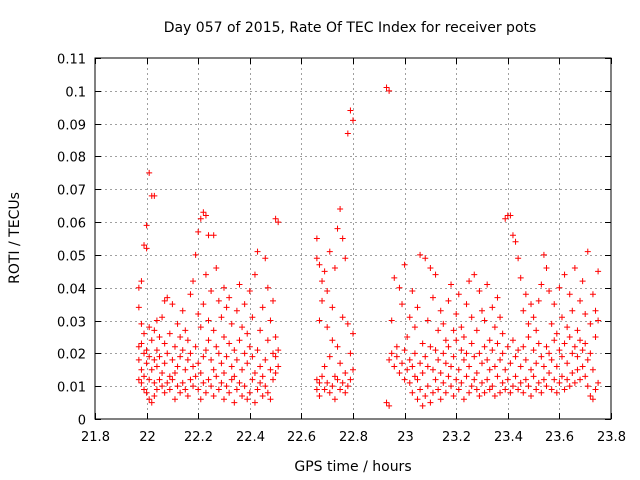 This screenshot has height=480, width=640. Describe the element at coordinates (508, 437) in the screenshot. I see `x-tick-label: 23.4` at that location.